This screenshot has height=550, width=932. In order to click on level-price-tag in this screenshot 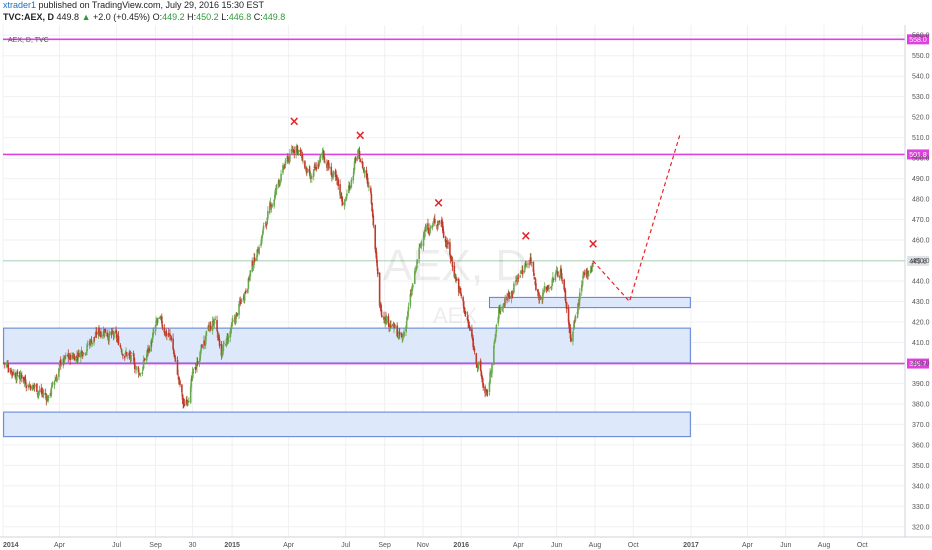, I will do `click(918, 154)`.